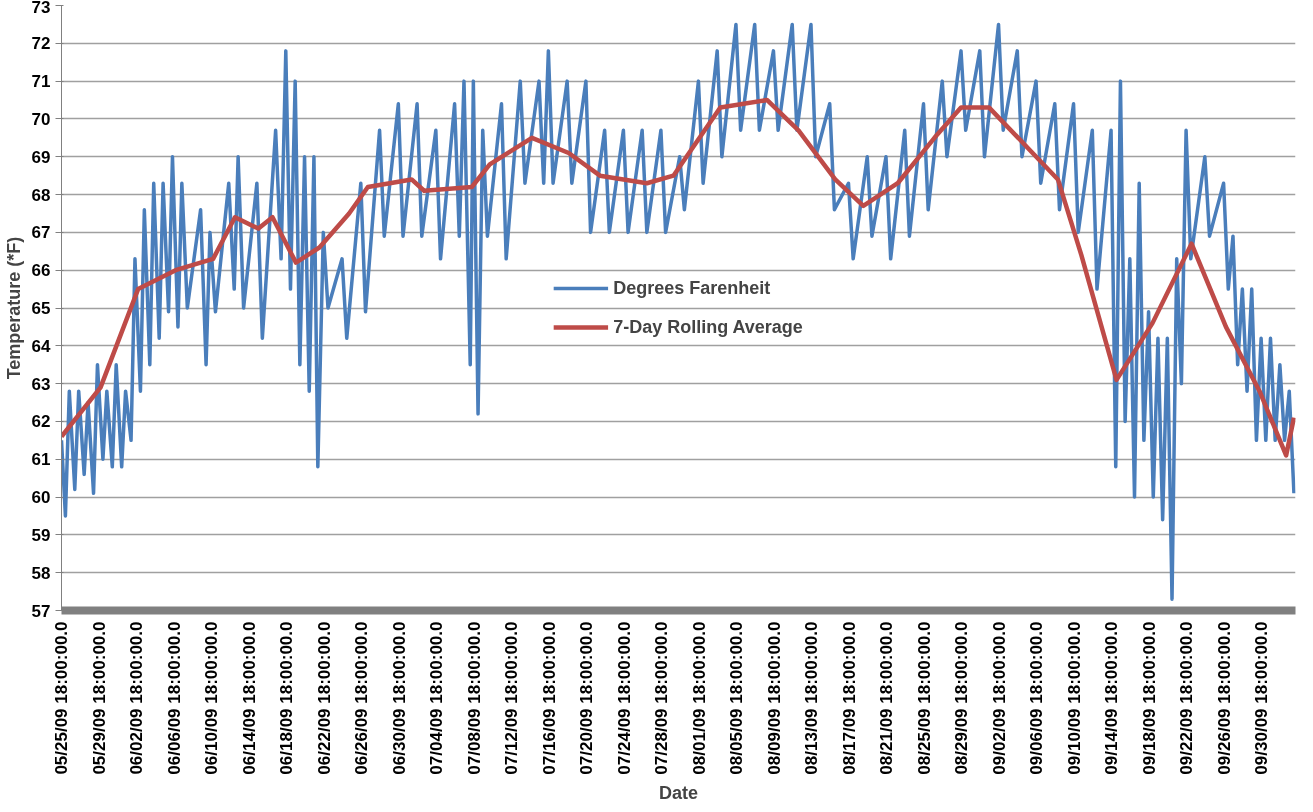  Describe the element at coordinates (41, 384) in the screenshot. I see `y-tick-label: 63` at that location.